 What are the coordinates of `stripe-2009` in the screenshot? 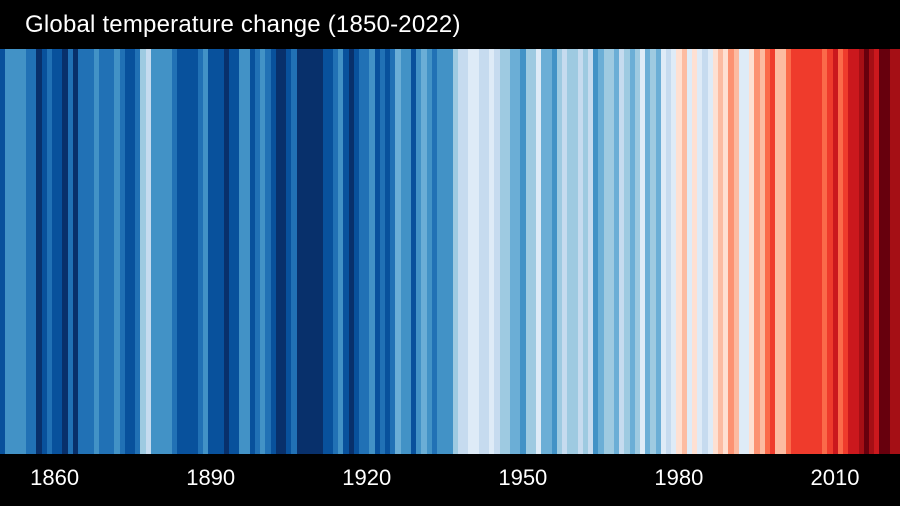 It's located at (830, 251).